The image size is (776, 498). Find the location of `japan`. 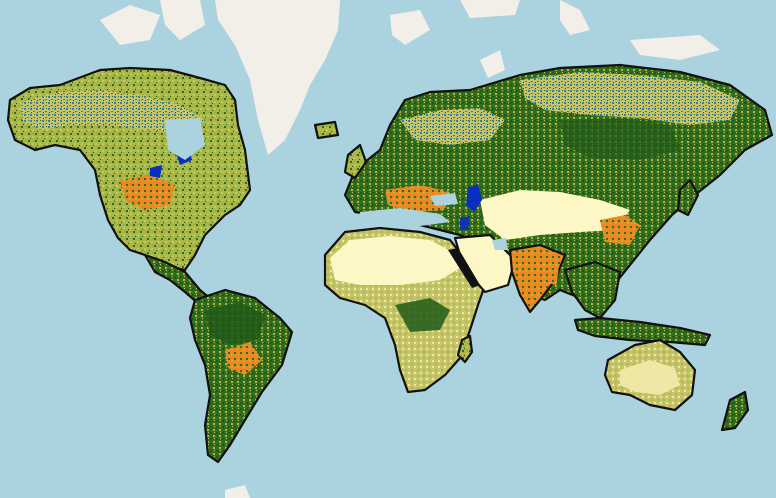

japan is located at coordinates (688, 197).